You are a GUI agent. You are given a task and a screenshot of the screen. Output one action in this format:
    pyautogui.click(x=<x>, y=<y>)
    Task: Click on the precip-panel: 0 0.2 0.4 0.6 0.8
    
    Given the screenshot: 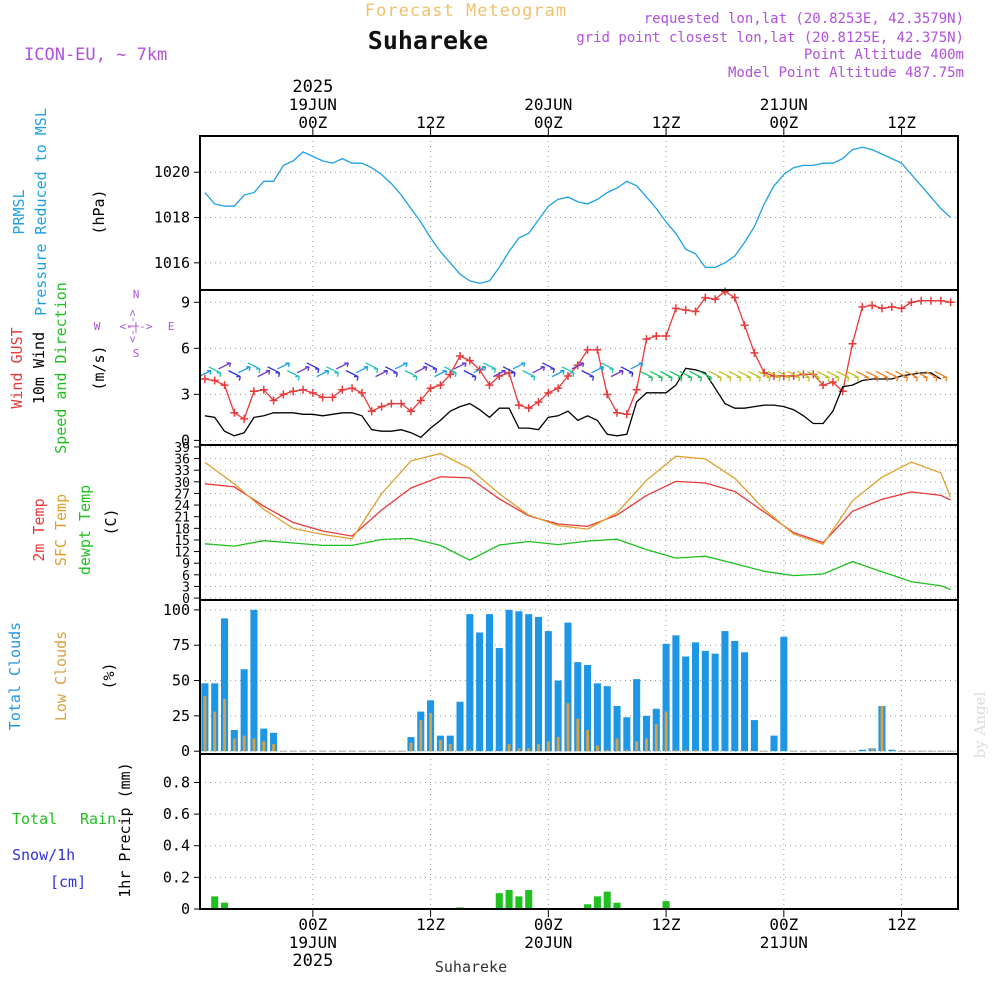 What is the action you would take?
    pyautogui.click(x=561, y=835)
    